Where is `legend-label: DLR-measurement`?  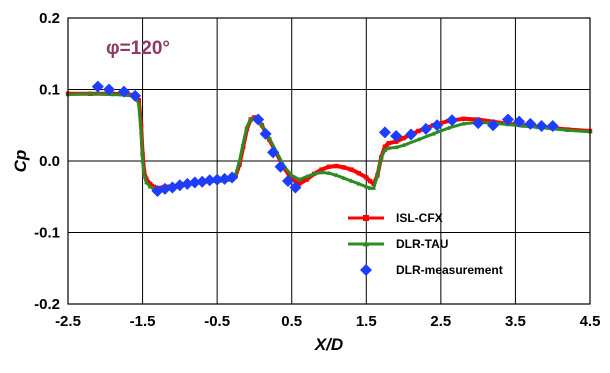 legend-label: DLR-measurement is located at coordinates (449, 270).